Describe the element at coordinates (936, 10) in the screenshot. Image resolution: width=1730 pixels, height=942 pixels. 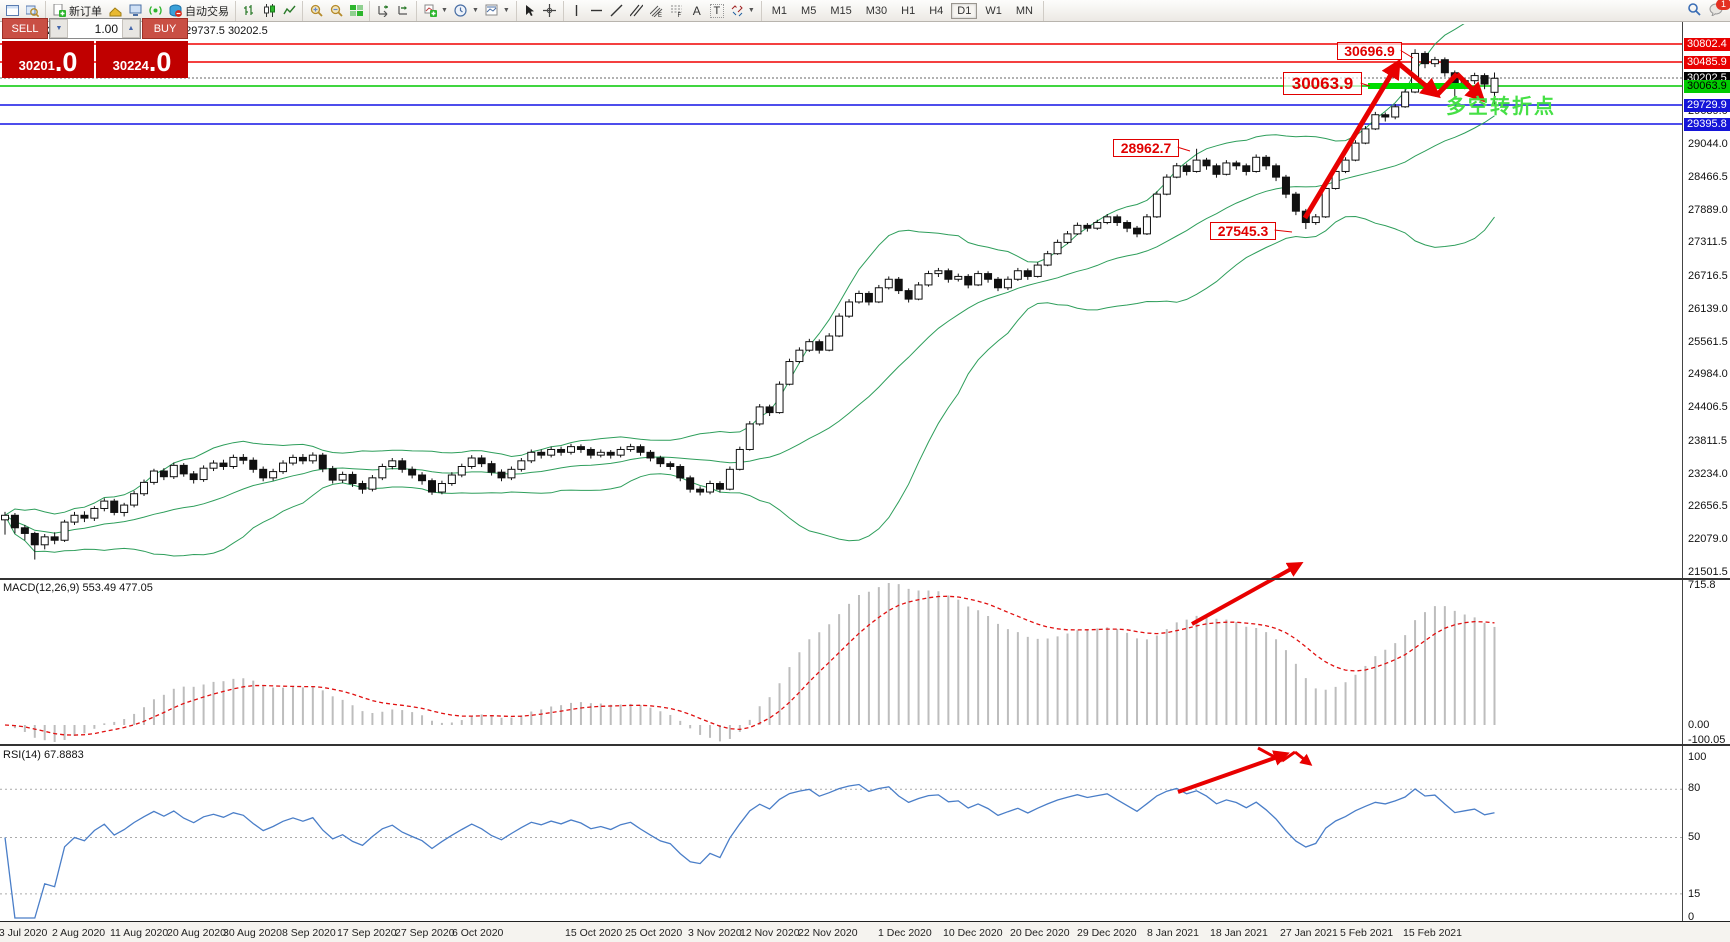
I see `timeframe-button-h4: H4` at that location.